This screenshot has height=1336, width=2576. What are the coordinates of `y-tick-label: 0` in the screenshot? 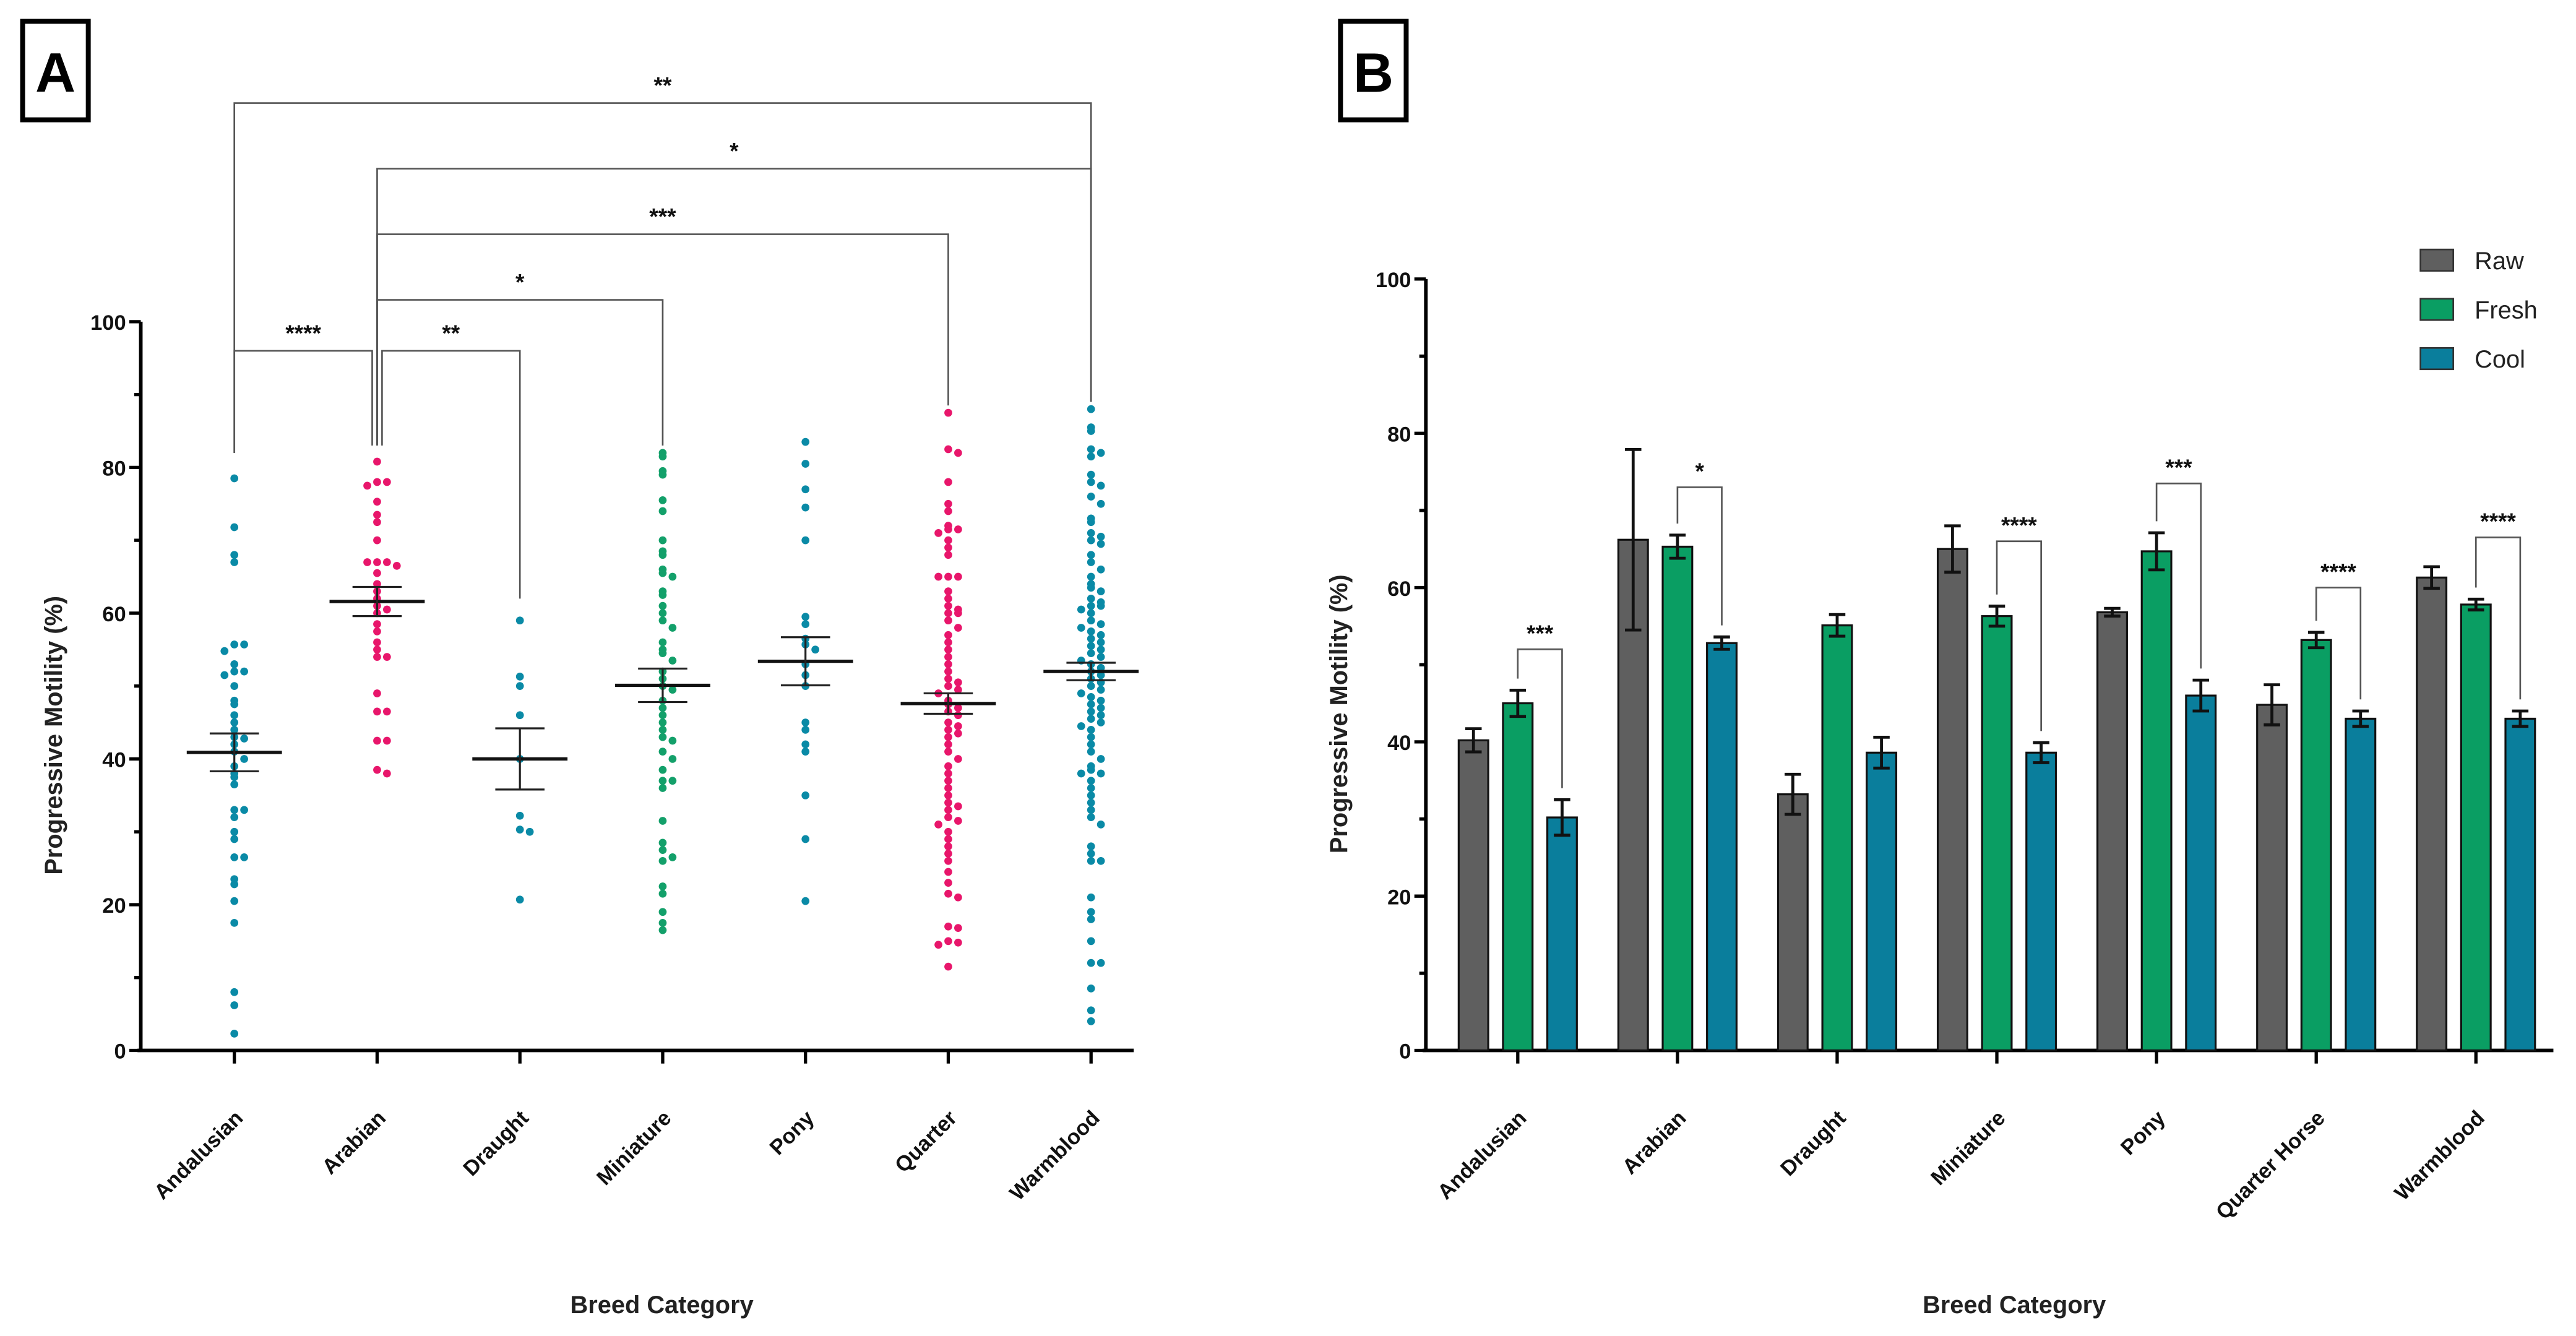 It's located at (120, 1052).